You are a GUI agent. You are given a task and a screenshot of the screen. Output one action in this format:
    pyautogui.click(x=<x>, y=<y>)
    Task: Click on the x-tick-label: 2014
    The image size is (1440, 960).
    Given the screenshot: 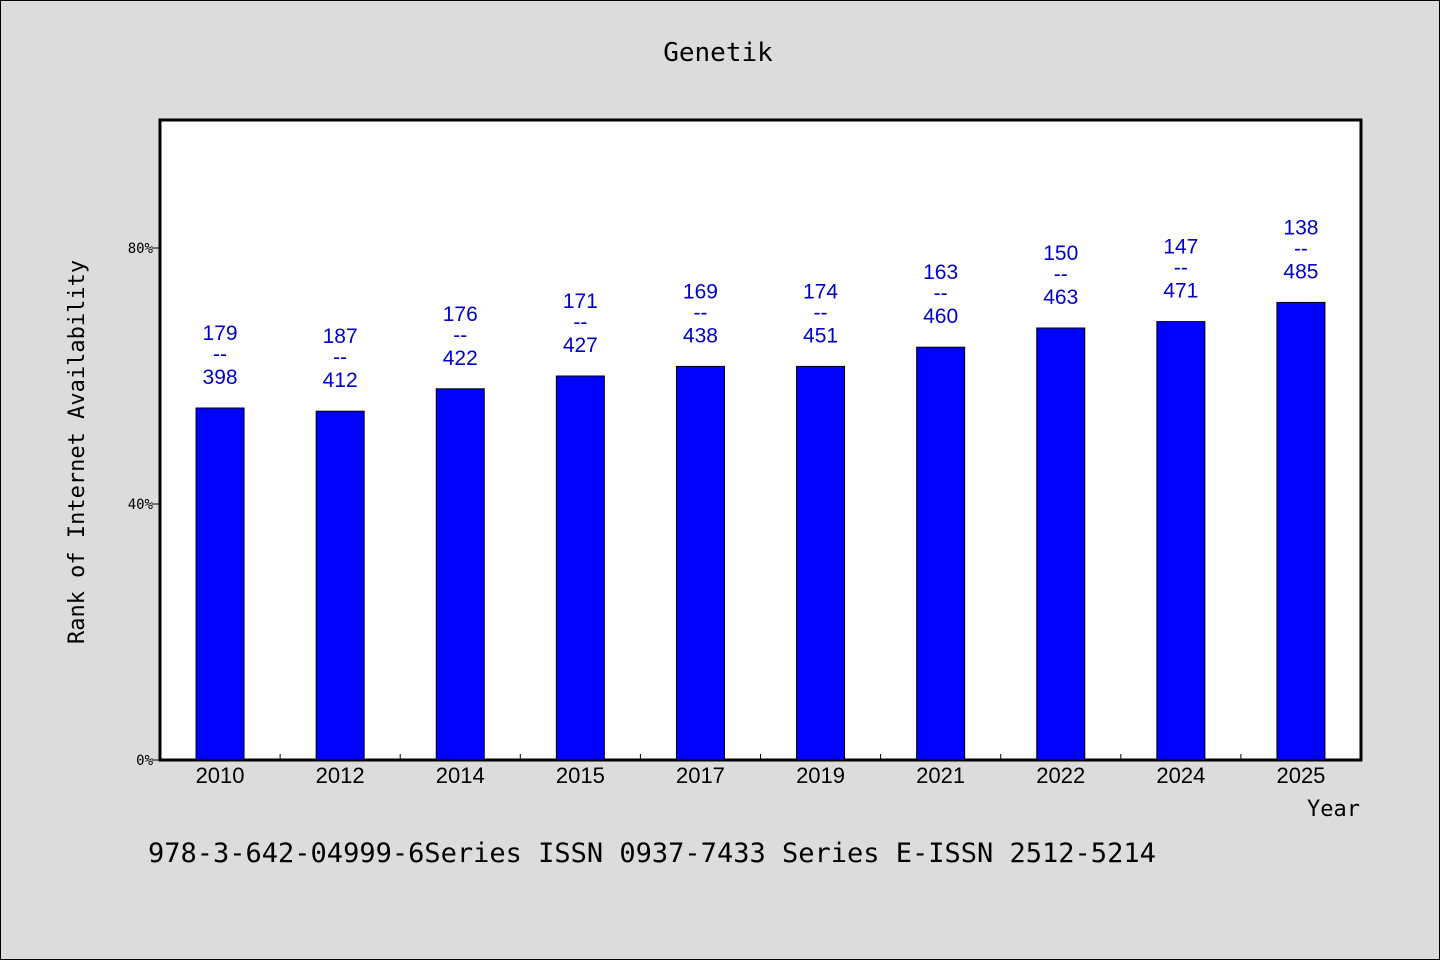 What is the action you would take?
    pyautogui.click(x=460, y=775)
    